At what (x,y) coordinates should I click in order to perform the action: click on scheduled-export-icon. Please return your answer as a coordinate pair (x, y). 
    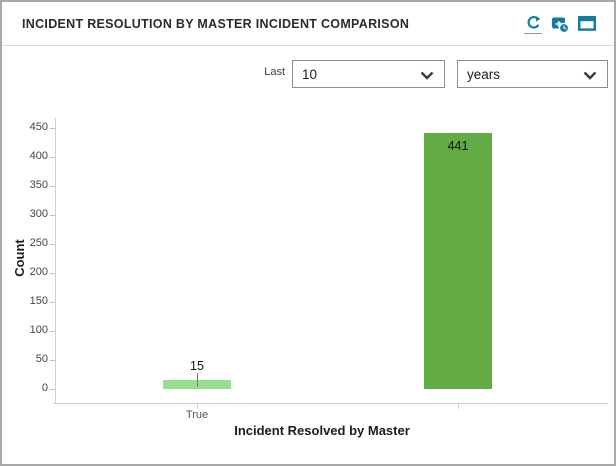
    Looking at the image, I should click on (560, 24).